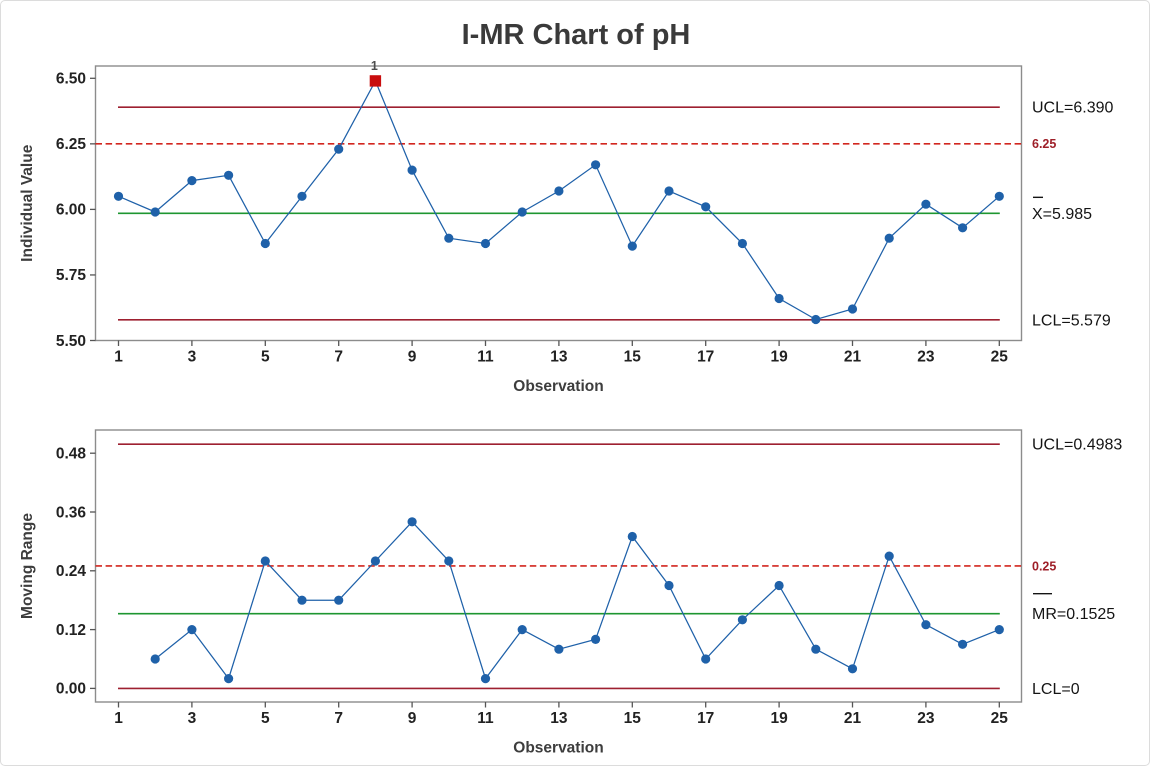 Image resolution: width=1152 pixels, height=768 pixels. I want to click on moving-range-chart-xtick-label: 23, so click(926, 718).